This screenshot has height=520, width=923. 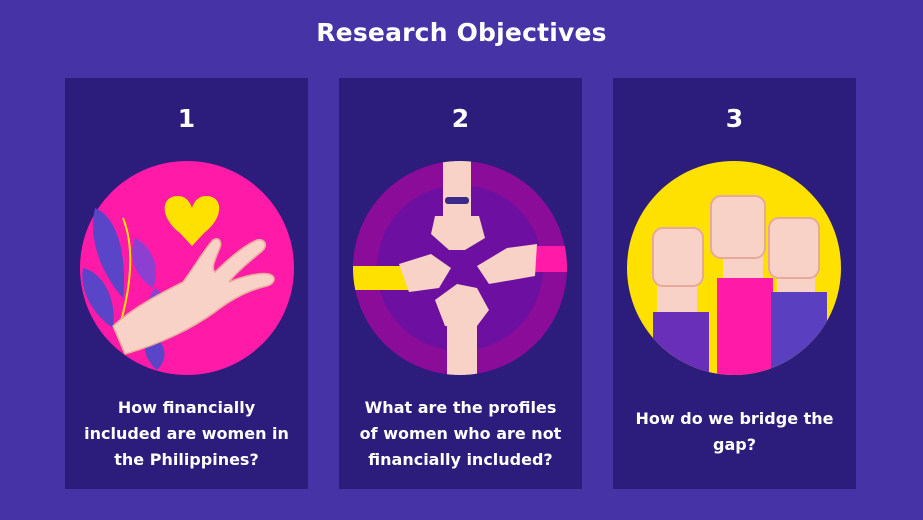 What do you see at coordinates (461, 32) in the screenshot?
I see `page-title: Research Objectives` at bounding box center [461, 32].